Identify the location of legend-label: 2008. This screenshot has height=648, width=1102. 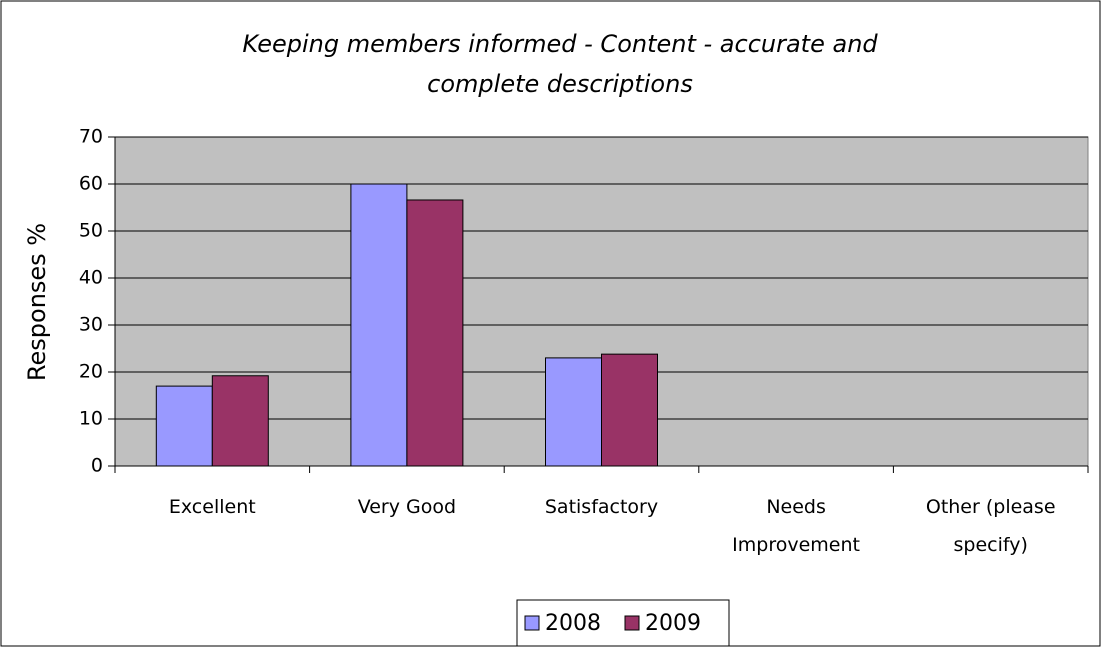
(573, 623).